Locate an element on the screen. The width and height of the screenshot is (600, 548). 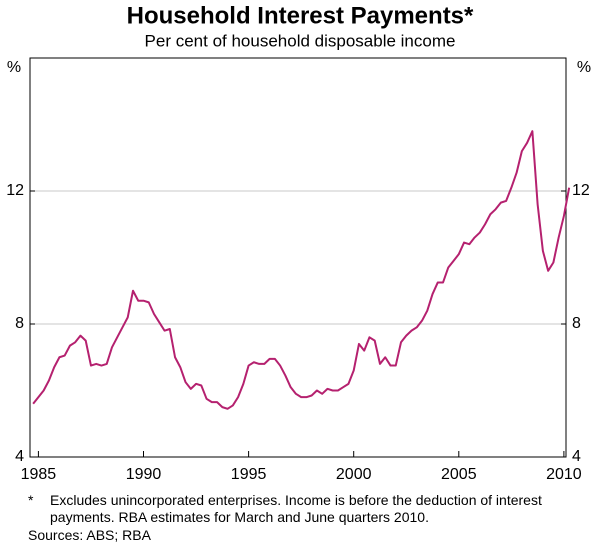
x-tick-label: 1990 is located at coordinates (144, 474).